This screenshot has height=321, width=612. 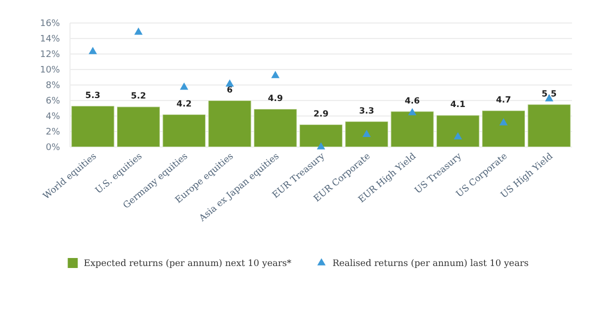 What do you see at coordinates (549, 94) in the screenshot?
I see `data-label: 5.5` at bounding box center [549, 94].